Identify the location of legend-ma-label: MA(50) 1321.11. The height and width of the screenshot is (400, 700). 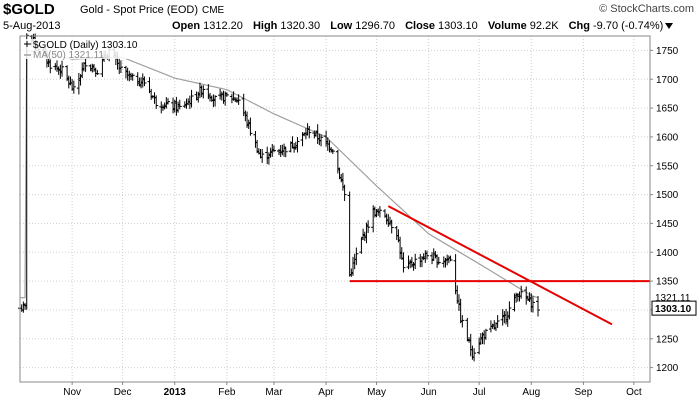
(68, 55).